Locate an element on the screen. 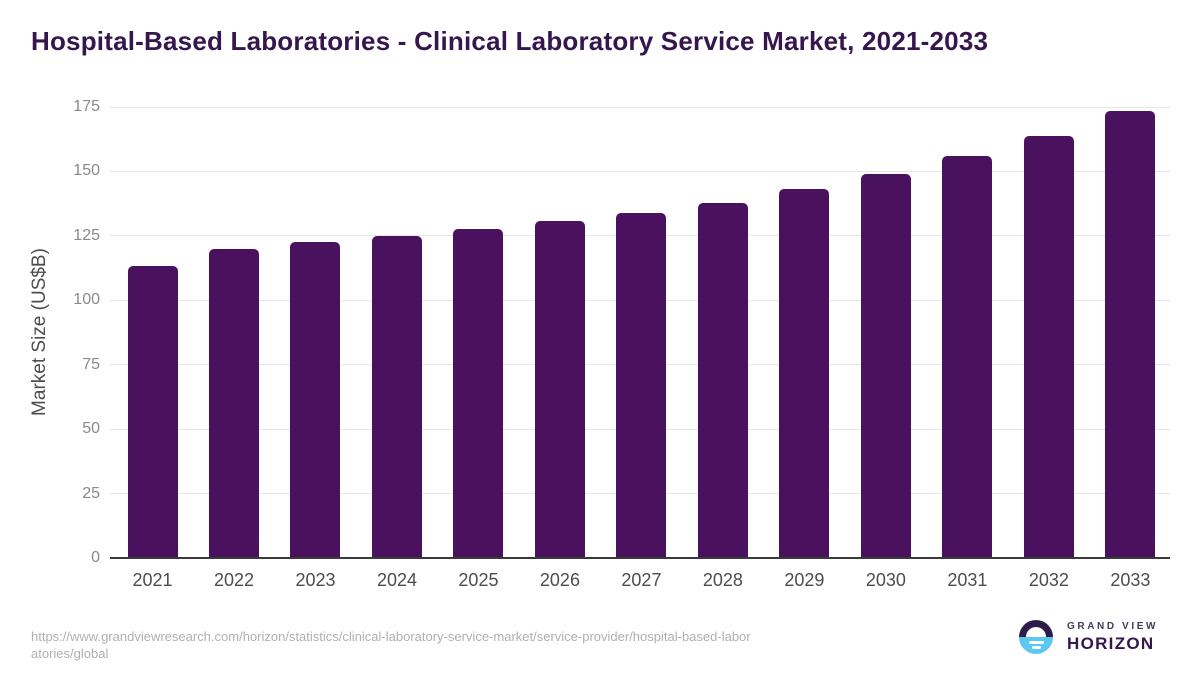 The height and width of the screenshot is (675, 1200). source-url-line-2: atories/global is located at coordinates (70, 653).